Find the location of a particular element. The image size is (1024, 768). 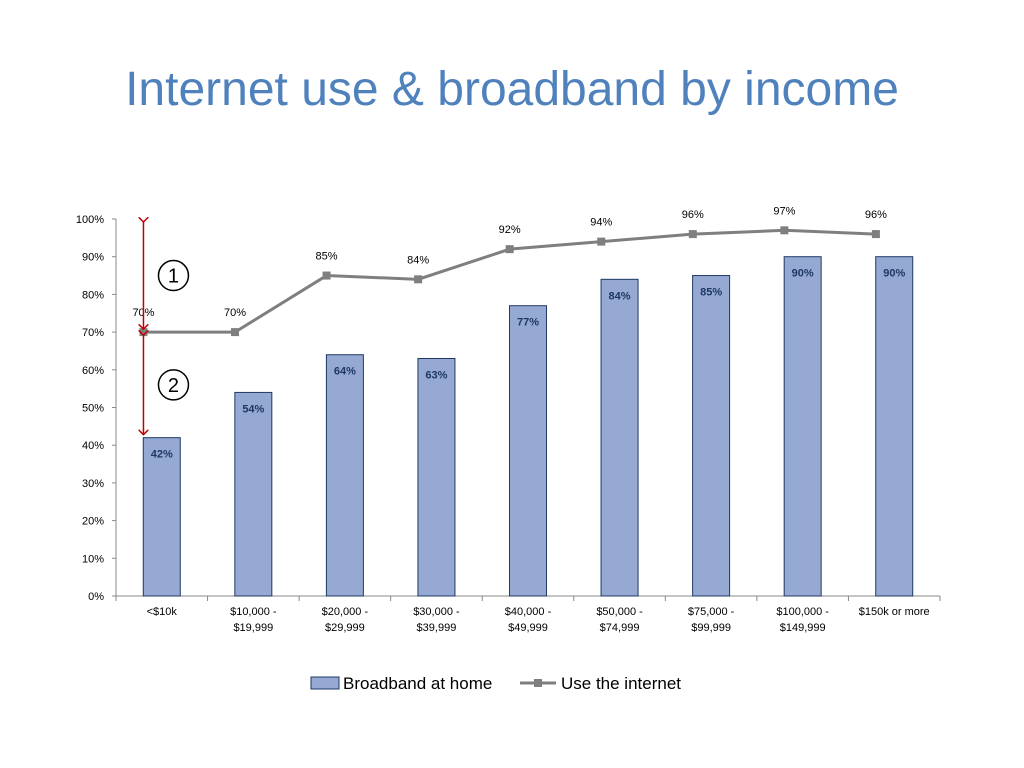

annotation-number: 2 is located at coordinates (173, 386).